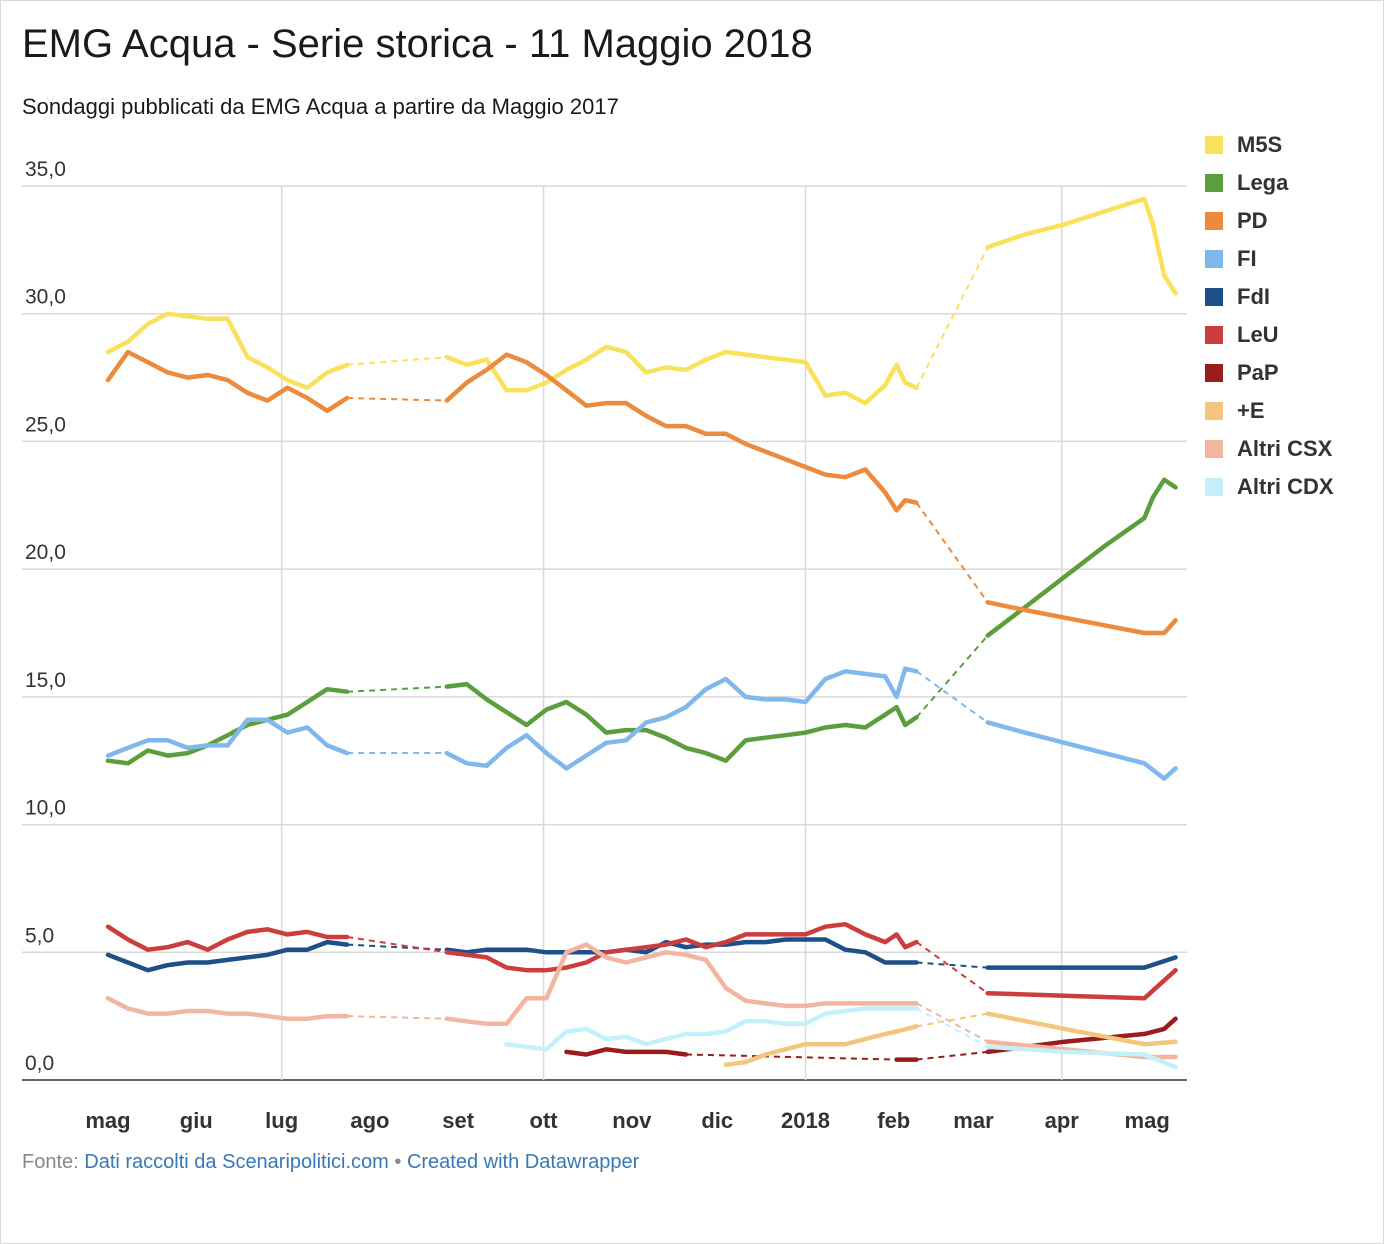 The width and height of the screenshot is (1384, 1244). Describe the element at coordinates (45, 552) in the screenshot. I see `y-tick-label: 20,0` at that location.